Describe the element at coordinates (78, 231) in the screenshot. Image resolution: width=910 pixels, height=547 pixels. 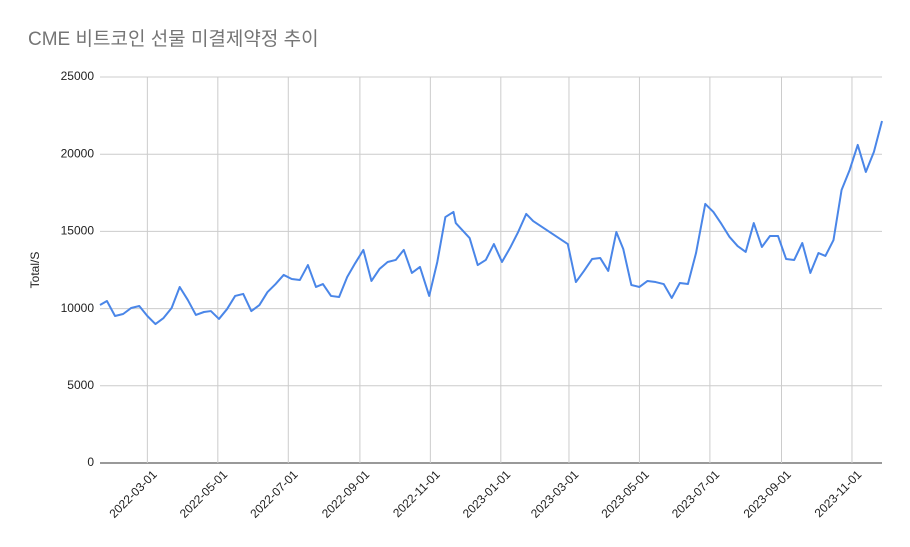
I see `y-tick-label: 15000` at that location.